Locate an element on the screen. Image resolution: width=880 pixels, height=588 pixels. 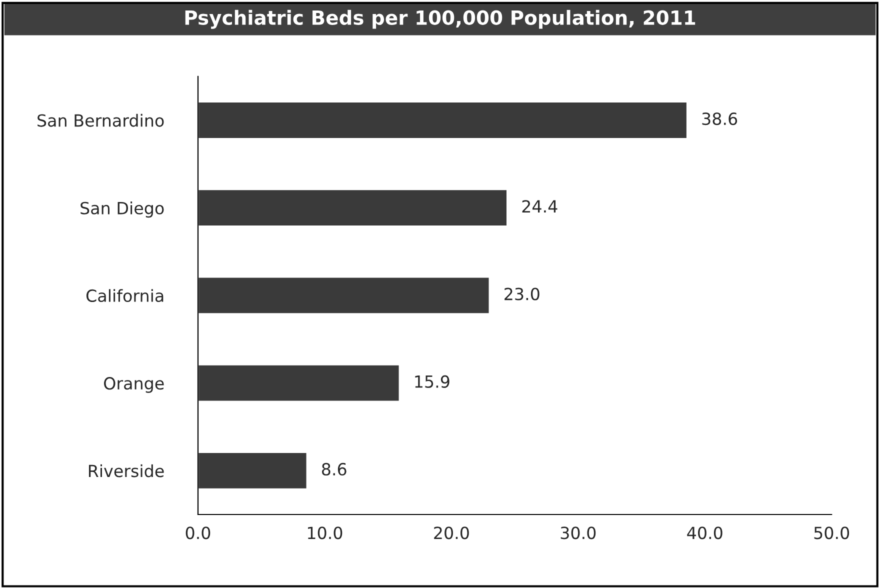
data-label: 38.6 is located at coordinates (720, 119).